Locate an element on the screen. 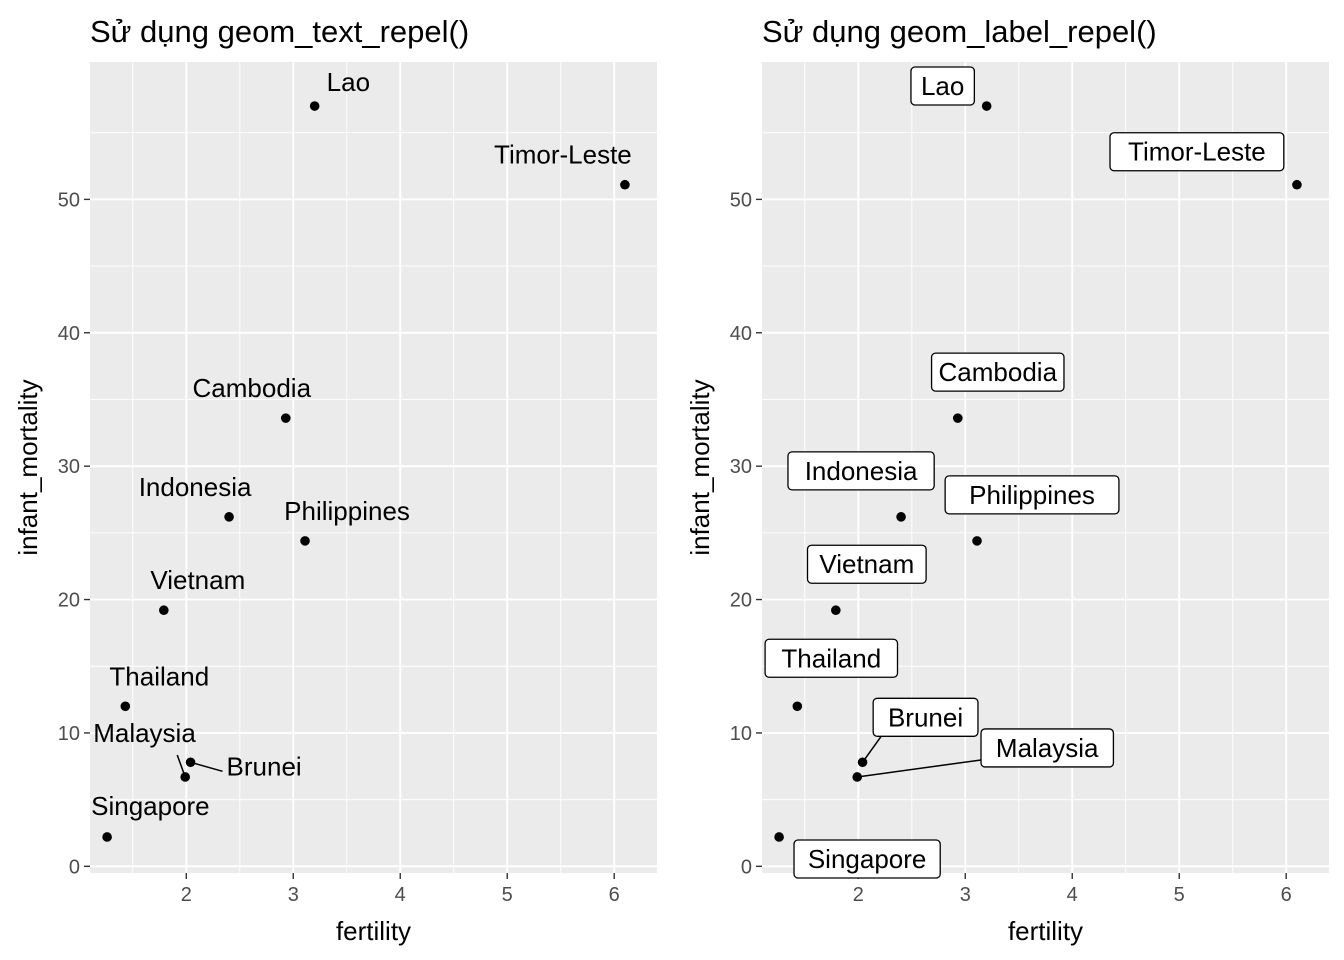 This screenshot has height=960, width=1344. label-box-philippines is located at coordinates (1032, 495).